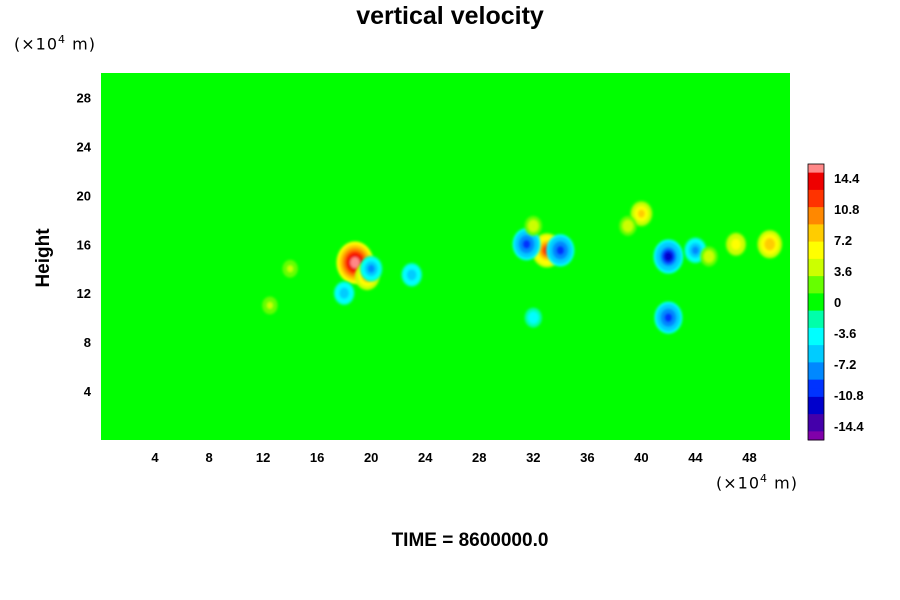 This screenshot has height=600, width=900. What do you see at coordinates (425, 457) in the screenshot?
I see `x-tick-label: 24` at bounding box center [425, 457].